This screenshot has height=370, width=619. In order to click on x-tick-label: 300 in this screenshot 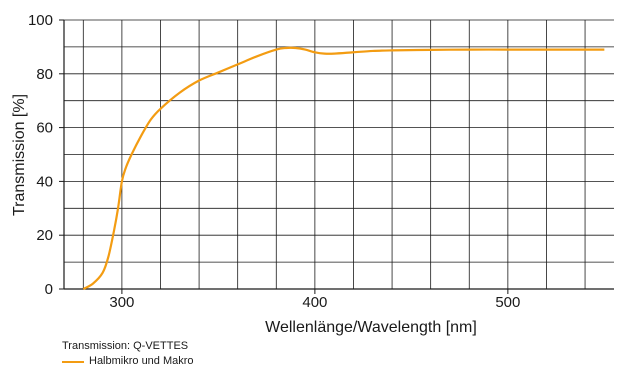, I will do `click(121, 302)`.